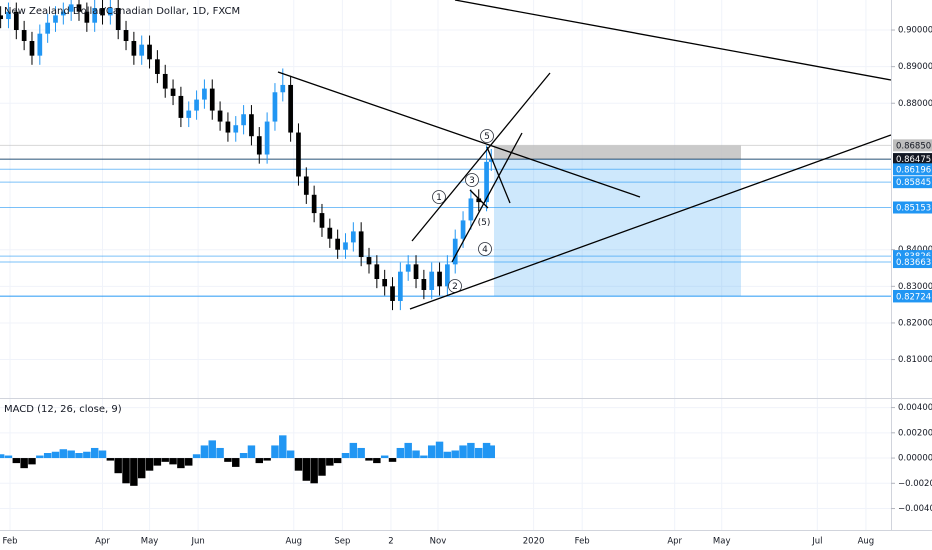 Image resolution: width=932 pixels, height=550 pixels. Describe the element at coordinates (915, 509) in the screenshot. I see `y-tick-label: −0.00400` at that location.